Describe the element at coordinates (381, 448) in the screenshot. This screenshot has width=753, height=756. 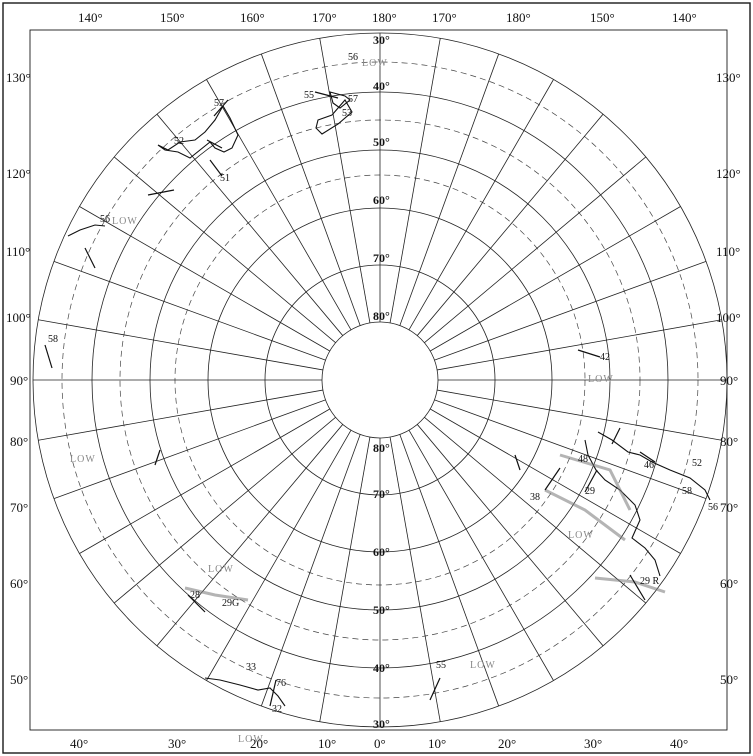
I see `lat-label: 80°` at that location.